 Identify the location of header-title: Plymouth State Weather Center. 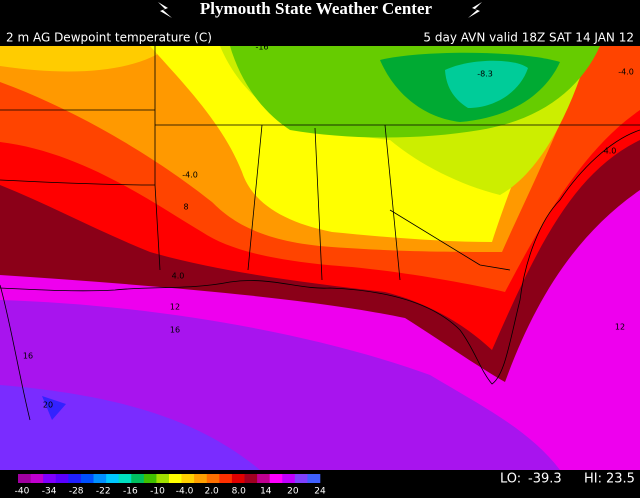
(316, 9).